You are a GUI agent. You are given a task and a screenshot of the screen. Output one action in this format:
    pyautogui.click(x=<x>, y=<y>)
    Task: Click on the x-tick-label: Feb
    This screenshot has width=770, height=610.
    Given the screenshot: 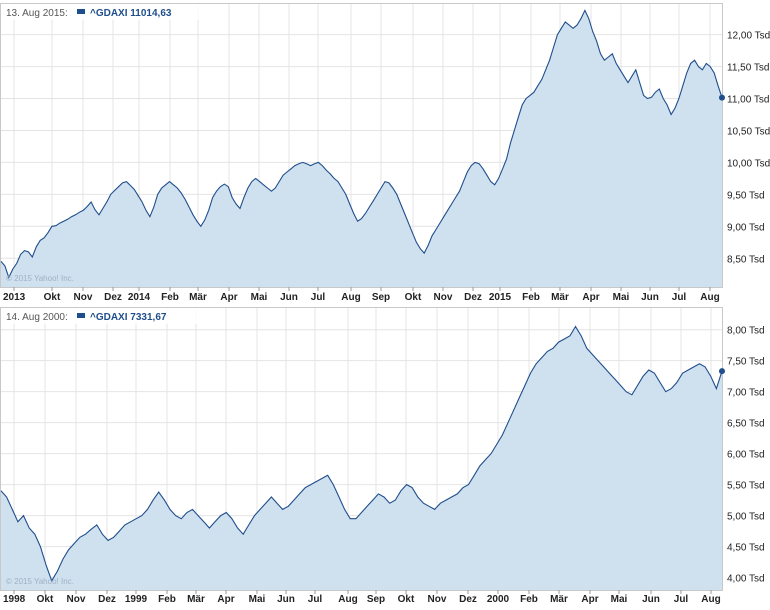 What is the action you would take?
    pyautogui.click(x=170, y=297)
    